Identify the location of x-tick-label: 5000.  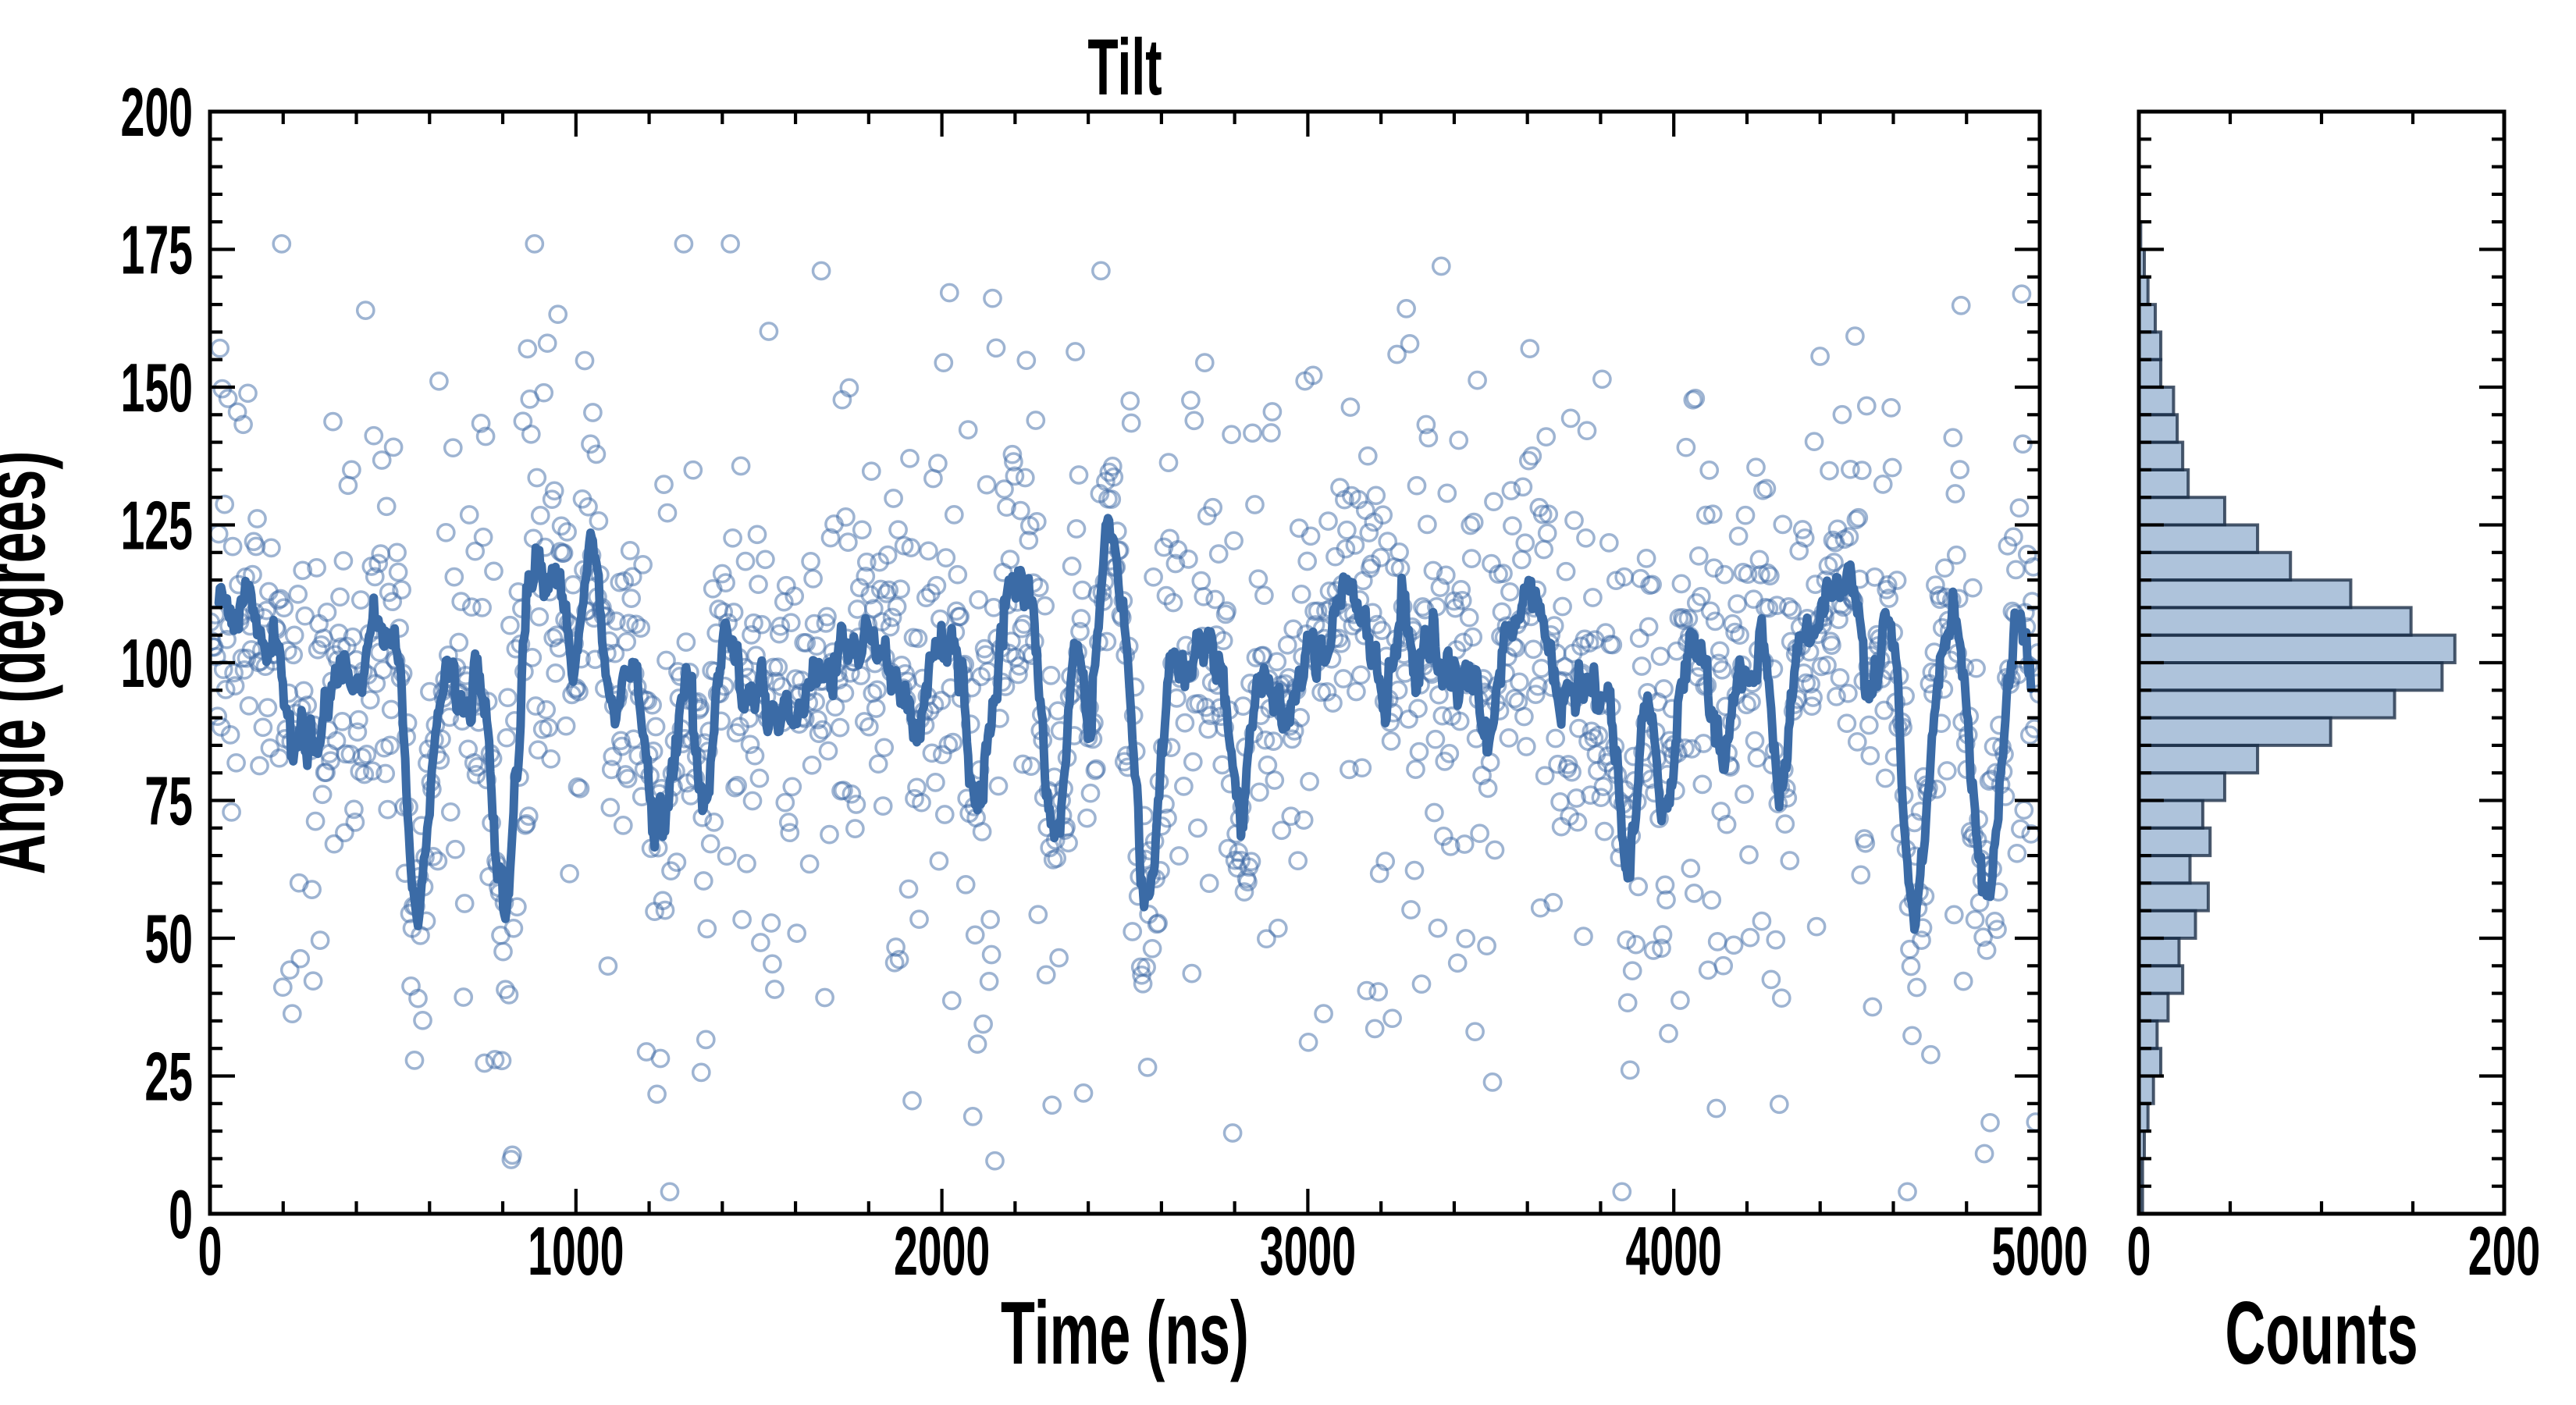
(2039, 1250).